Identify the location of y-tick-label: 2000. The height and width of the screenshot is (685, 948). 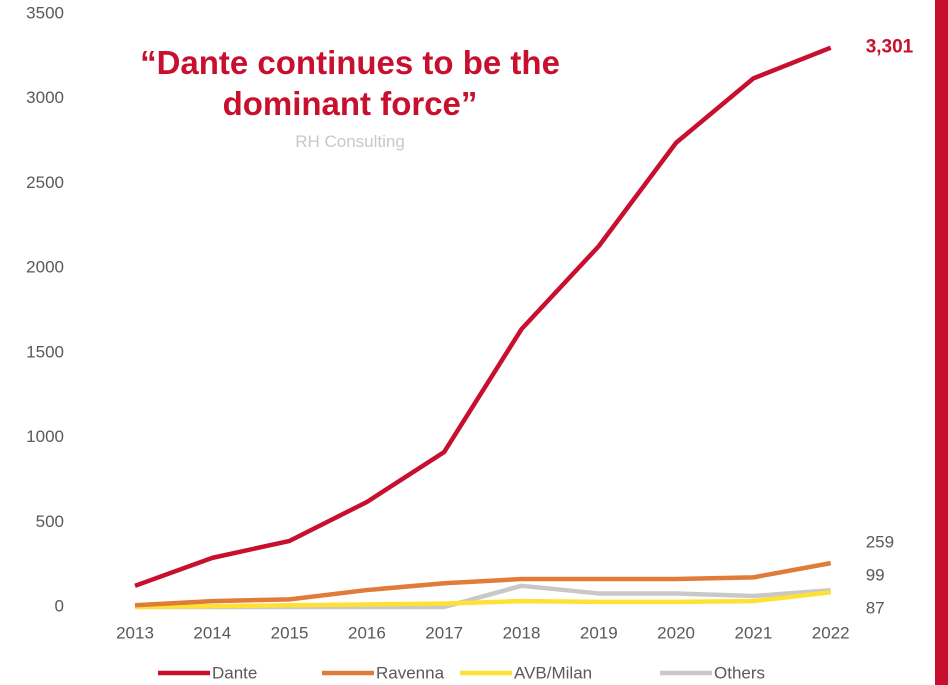
(45, 267).